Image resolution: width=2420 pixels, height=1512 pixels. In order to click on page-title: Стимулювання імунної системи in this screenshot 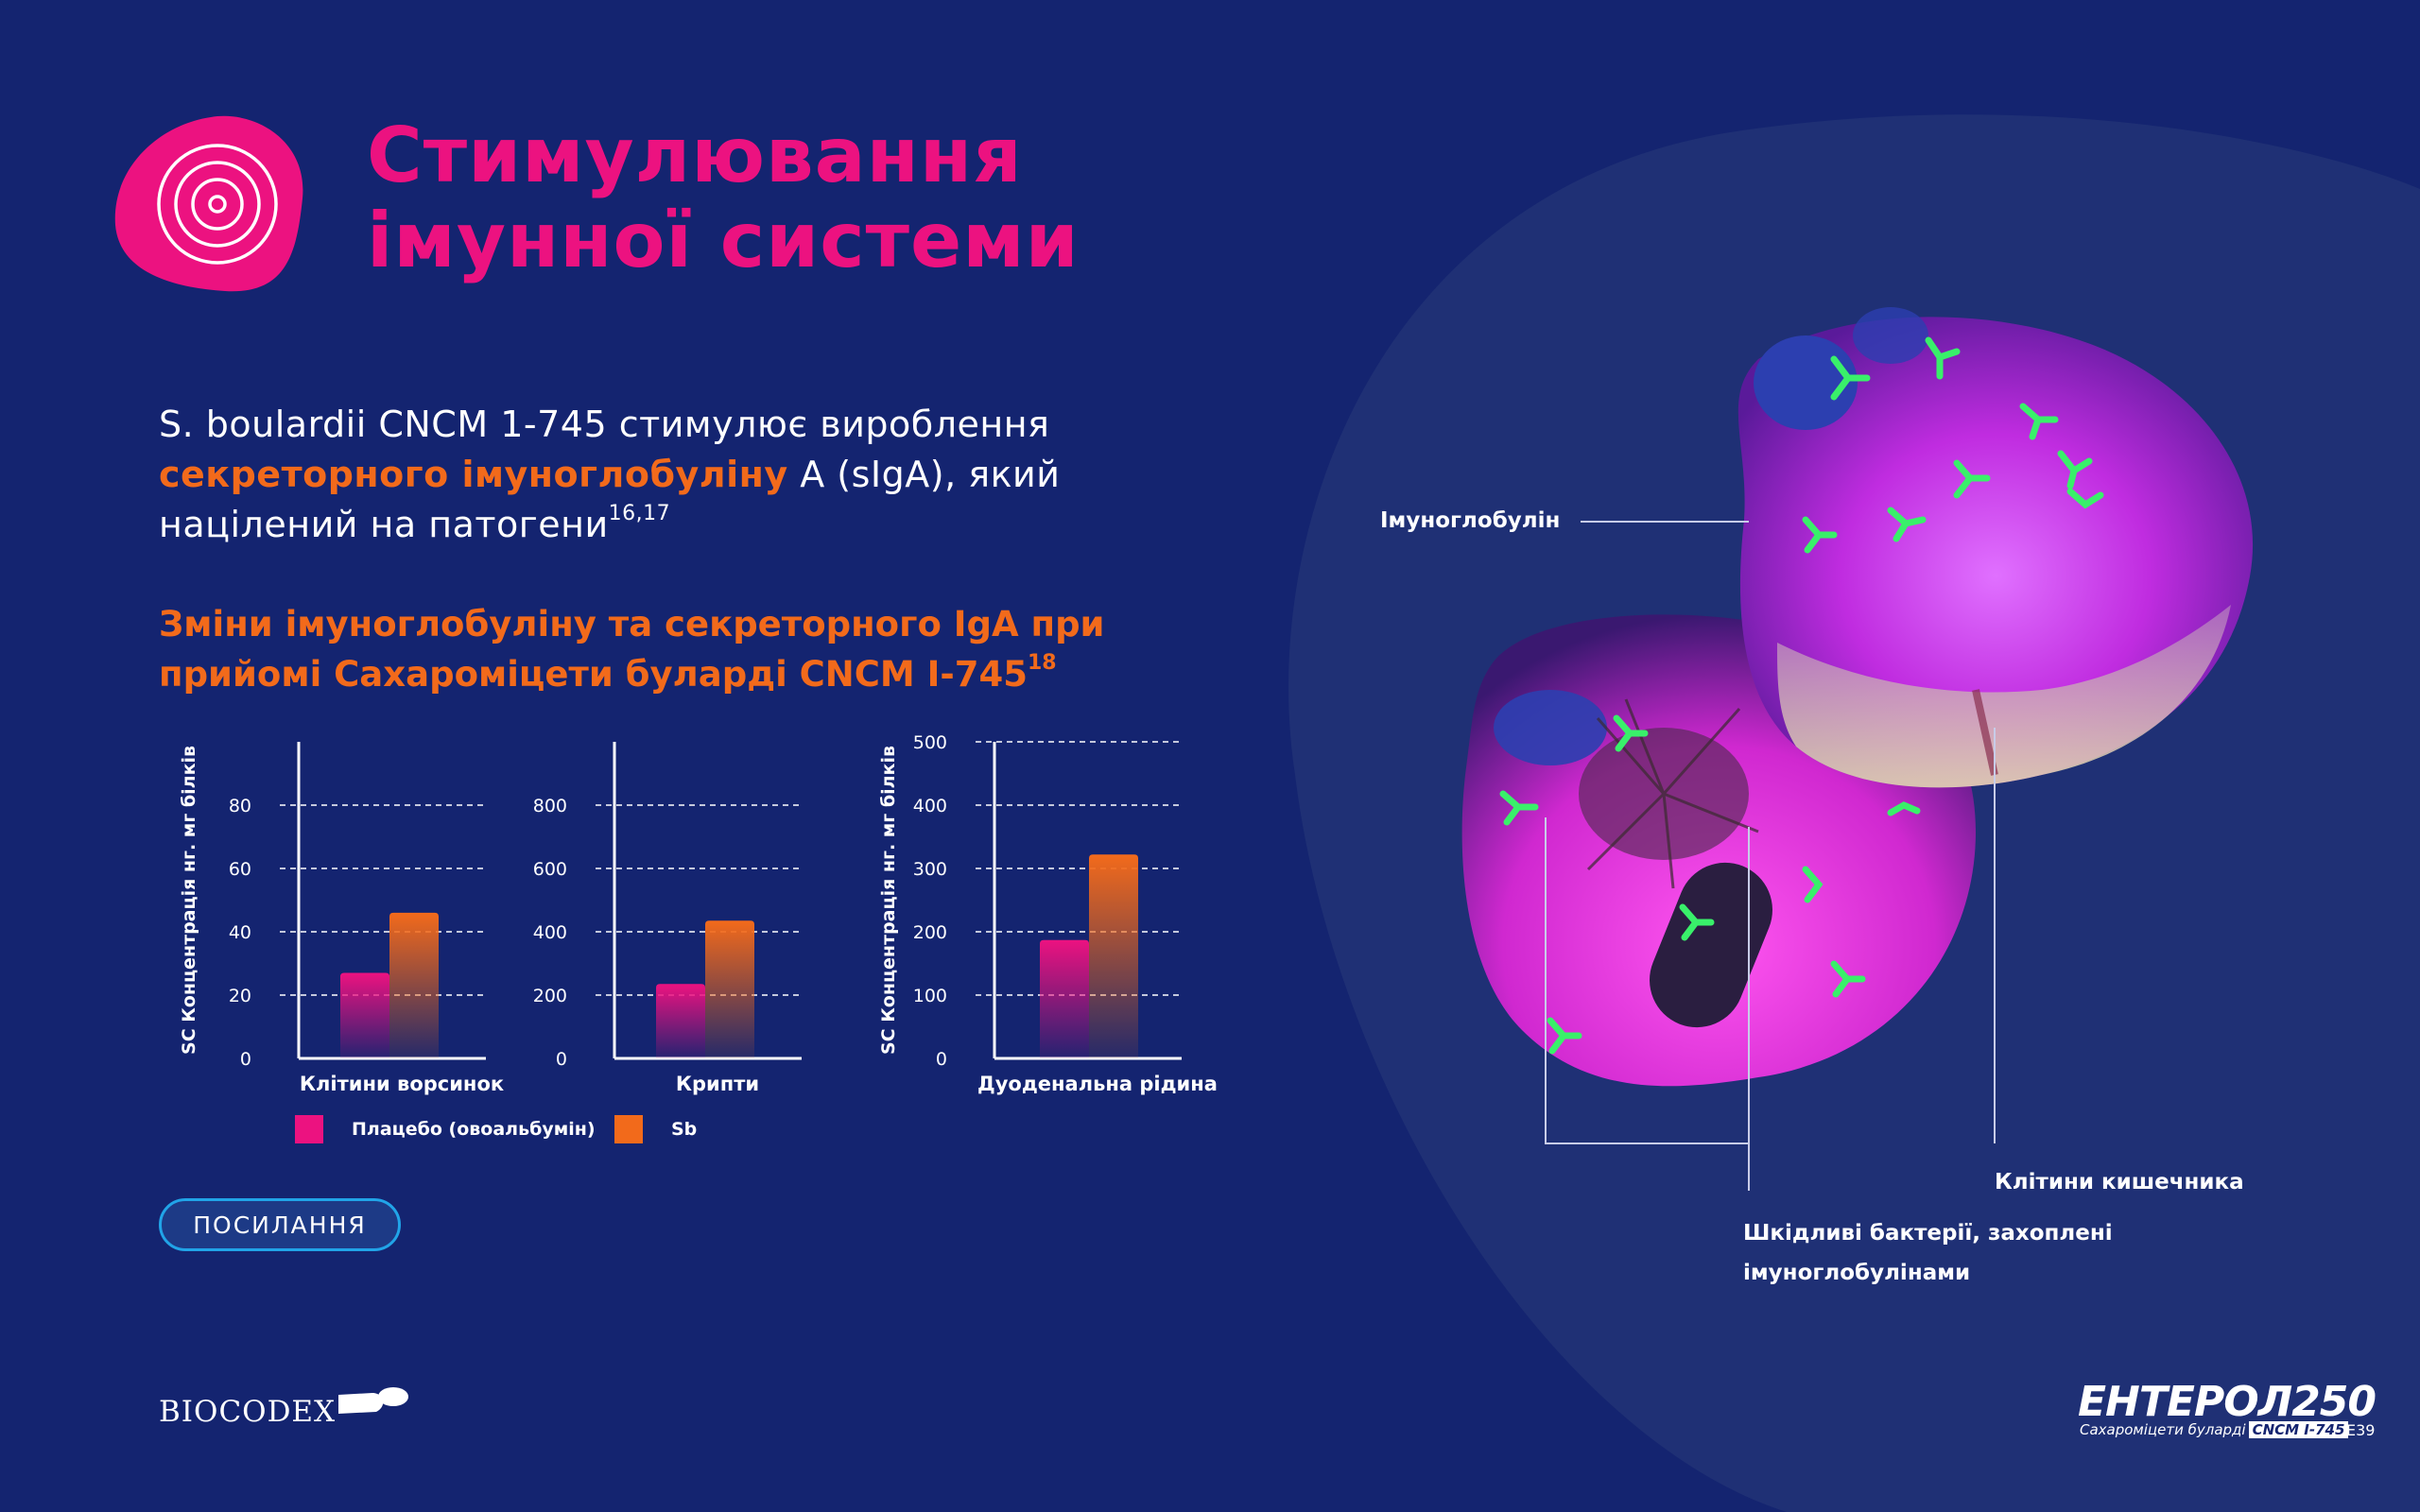, I will do `click(792, 198)`.